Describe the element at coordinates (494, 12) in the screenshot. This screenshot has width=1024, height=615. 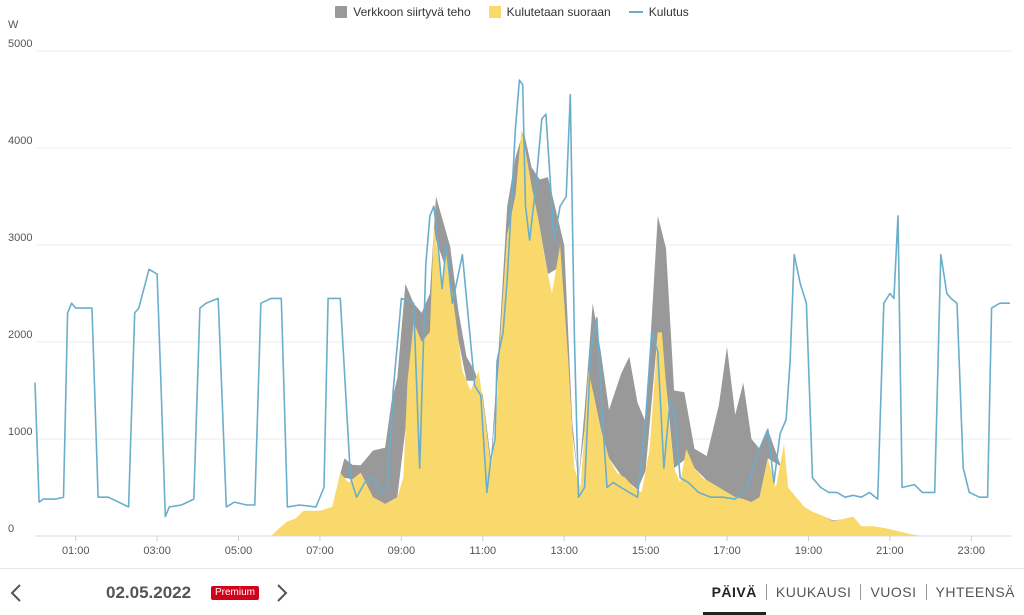
I see `legend-swatch-direct-use` at that location.